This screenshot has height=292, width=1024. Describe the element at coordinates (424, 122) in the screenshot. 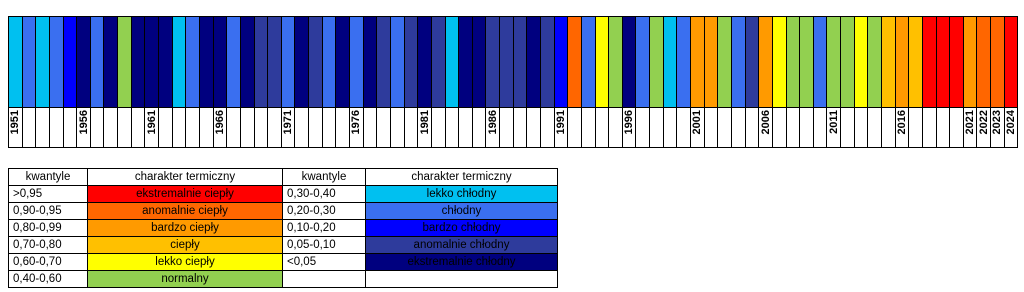

I see `year-label: 1981` at that location.